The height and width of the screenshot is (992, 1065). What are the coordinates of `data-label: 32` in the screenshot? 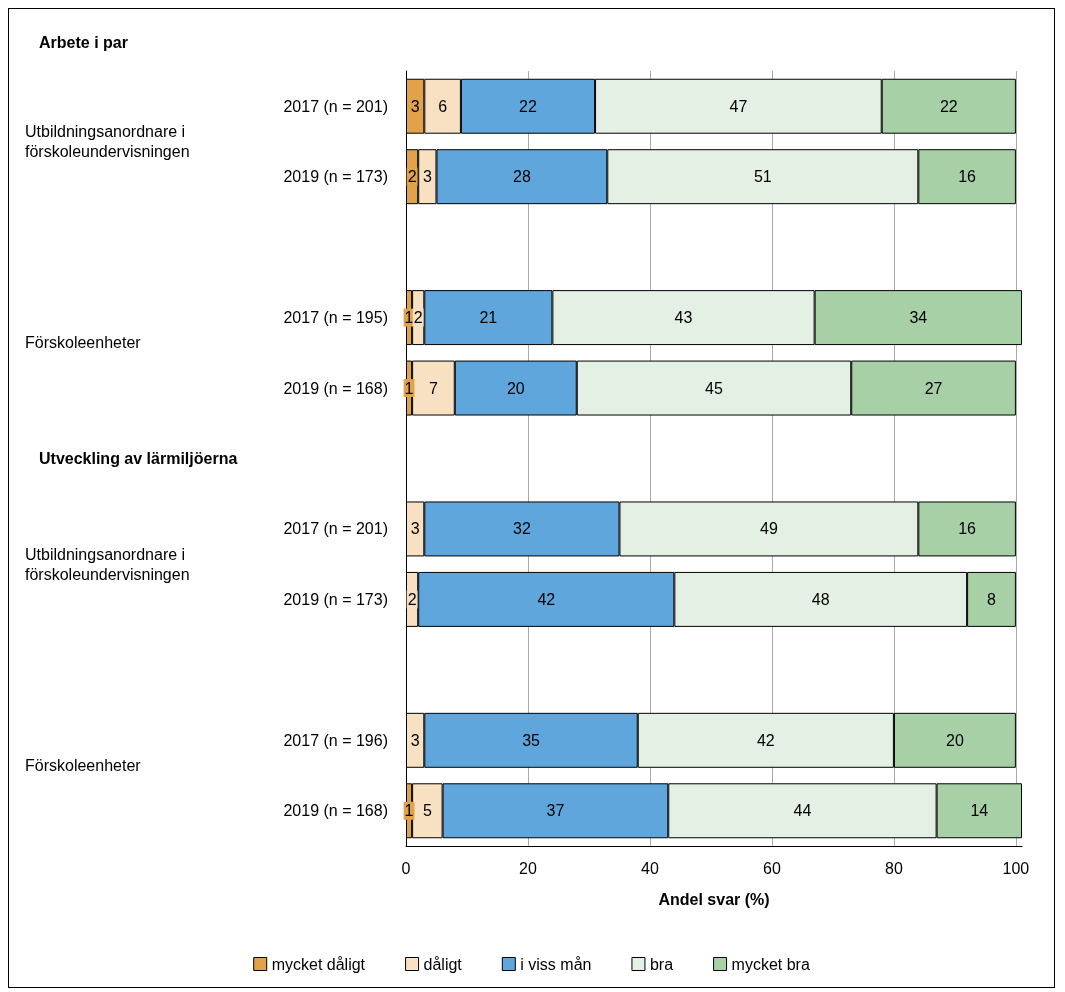 It's located at (521, 529).